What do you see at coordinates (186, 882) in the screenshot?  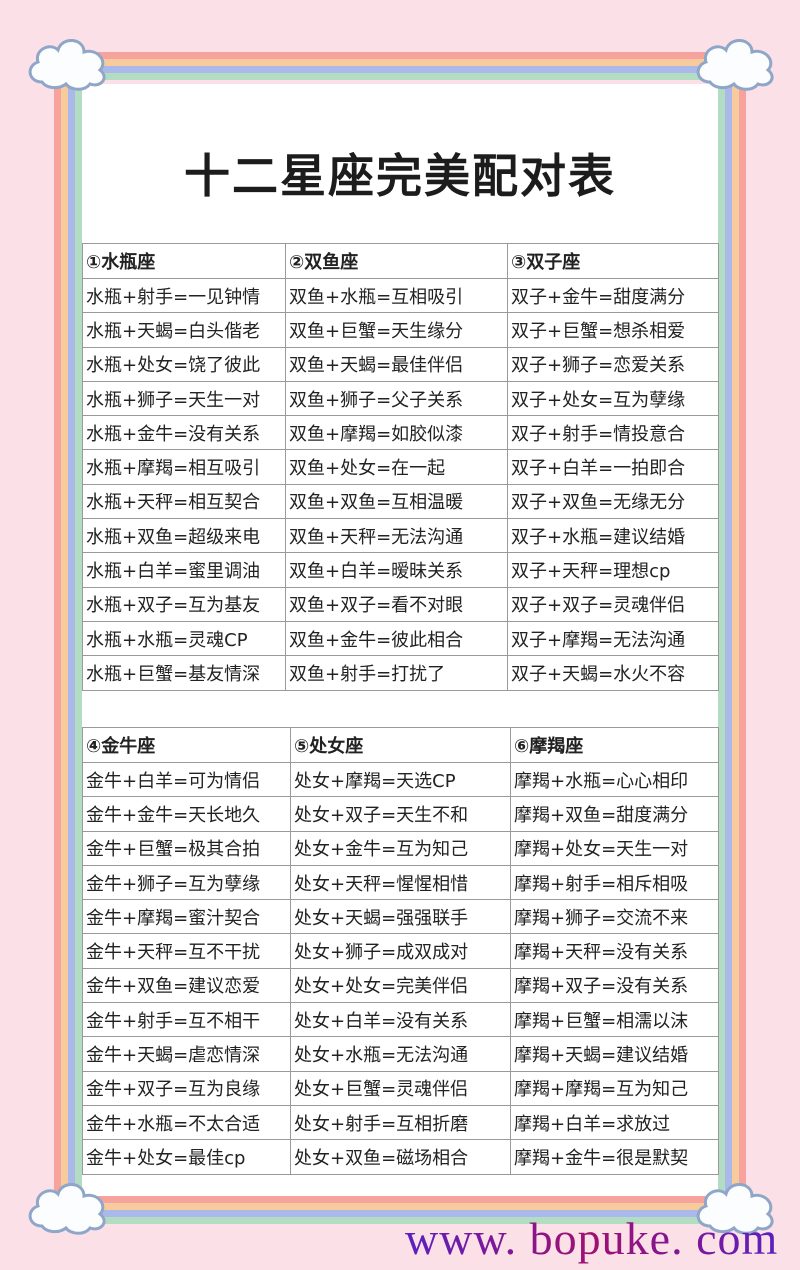 I see `pairing-cell: 金牛+狮子=互为孽缘` at bounding box center [186, 882].